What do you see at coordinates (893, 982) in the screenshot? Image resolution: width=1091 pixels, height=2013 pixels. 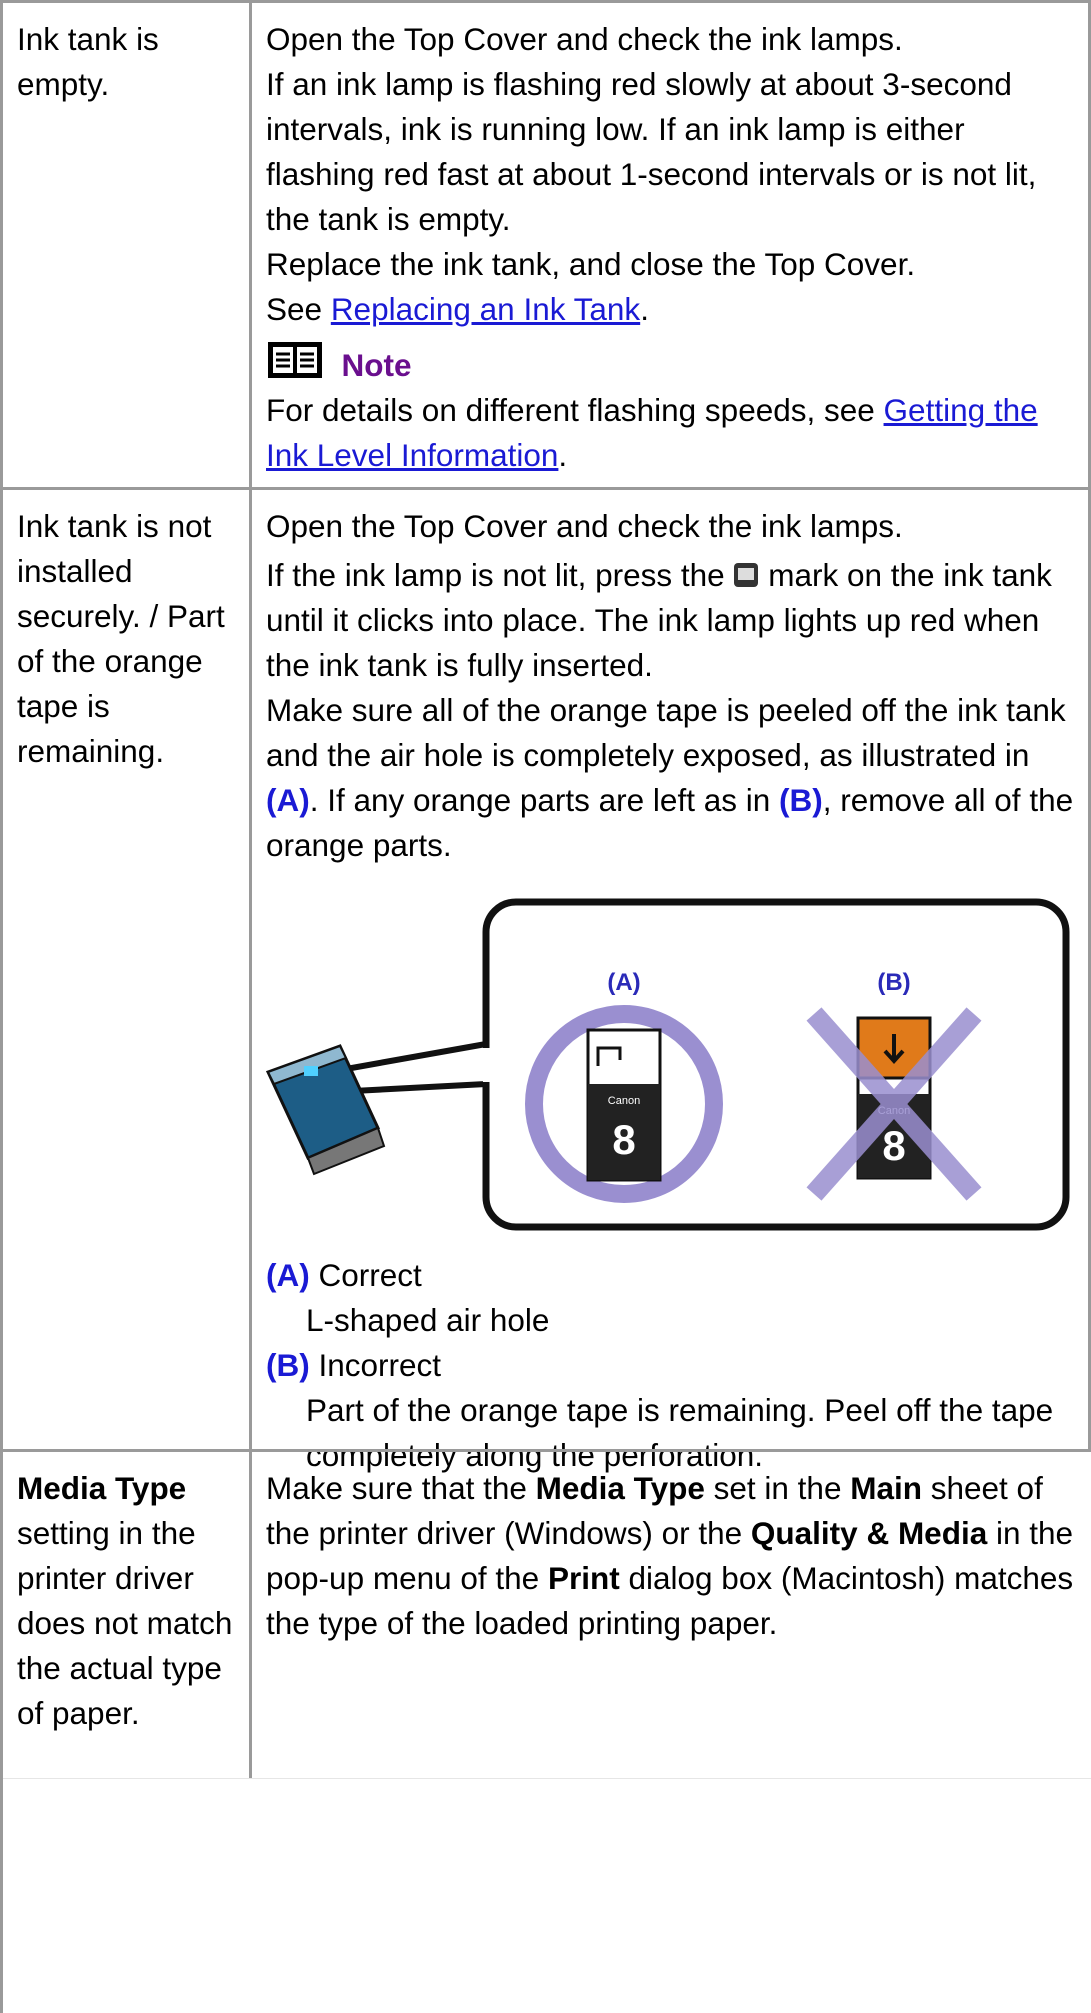 I see `illustration-label: (B)` at bounding box center [893, 982].